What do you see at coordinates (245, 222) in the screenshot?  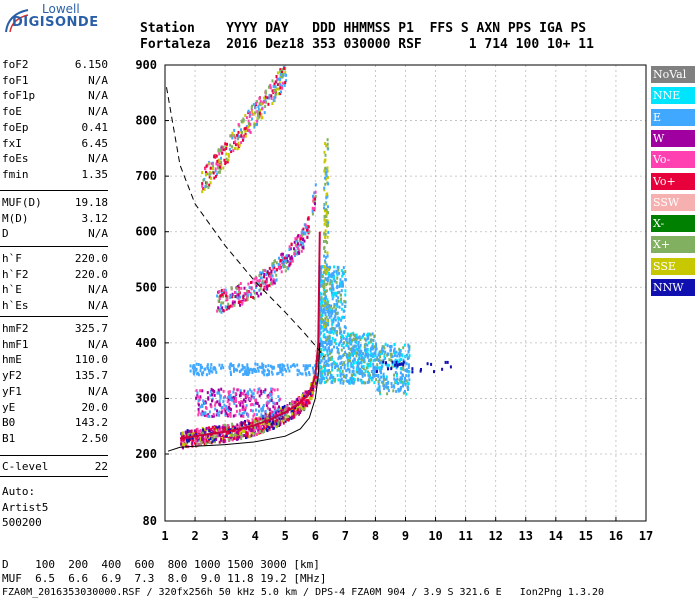 I see `muf-dashed-line` at bounding box center [245, 222].